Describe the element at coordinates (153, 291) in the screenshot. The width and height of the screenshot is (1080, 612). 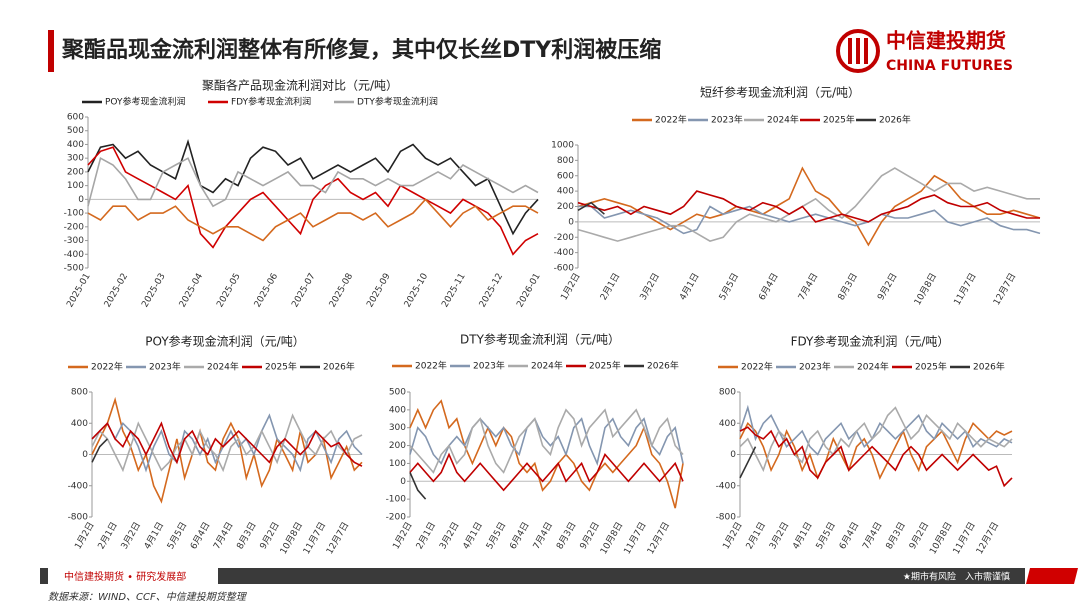
I see `x-tick-label: 2025-03` at that location.